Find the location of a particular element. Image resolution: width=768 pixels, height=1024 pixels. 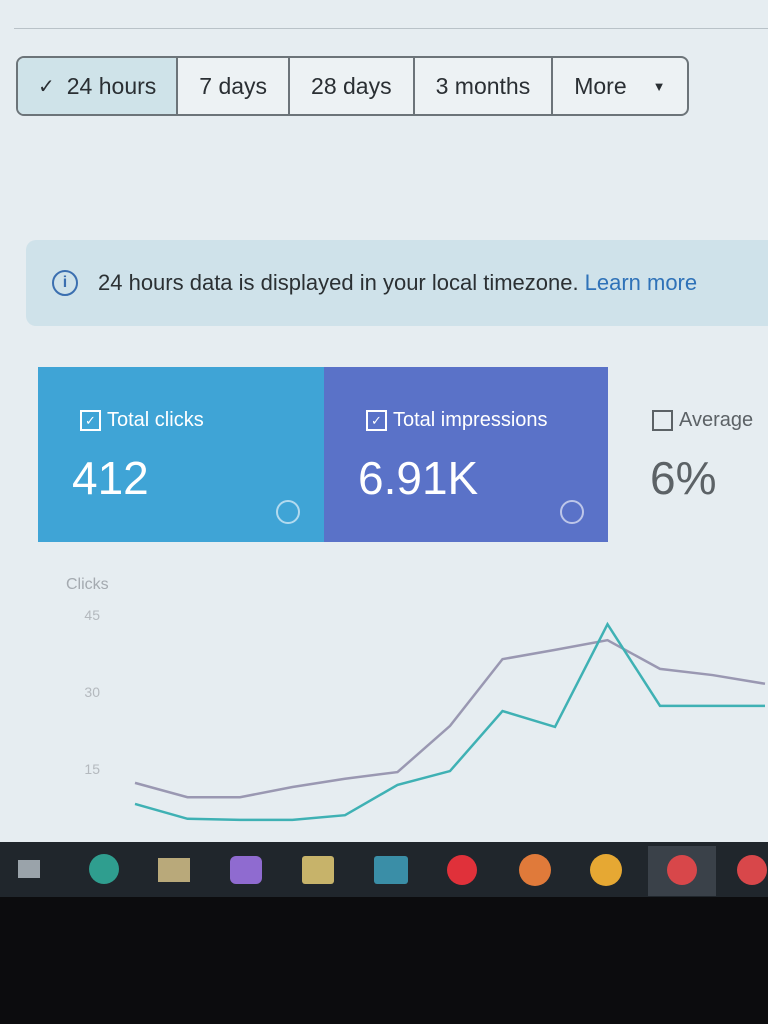

tab-label: 24 hours is located at coordinates (111, 85).